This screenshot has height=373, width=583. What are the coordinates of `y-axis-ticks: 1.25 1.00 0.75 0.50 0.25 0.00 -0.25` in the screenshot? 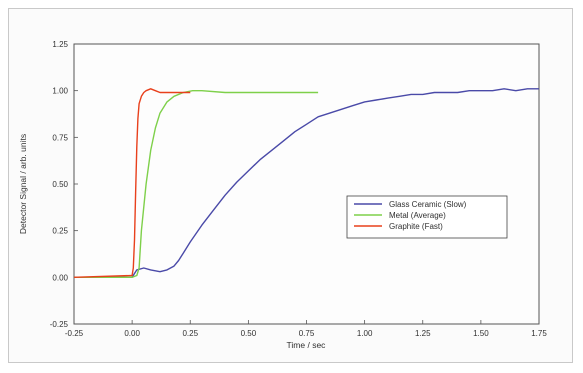 It's located at (64, 184).